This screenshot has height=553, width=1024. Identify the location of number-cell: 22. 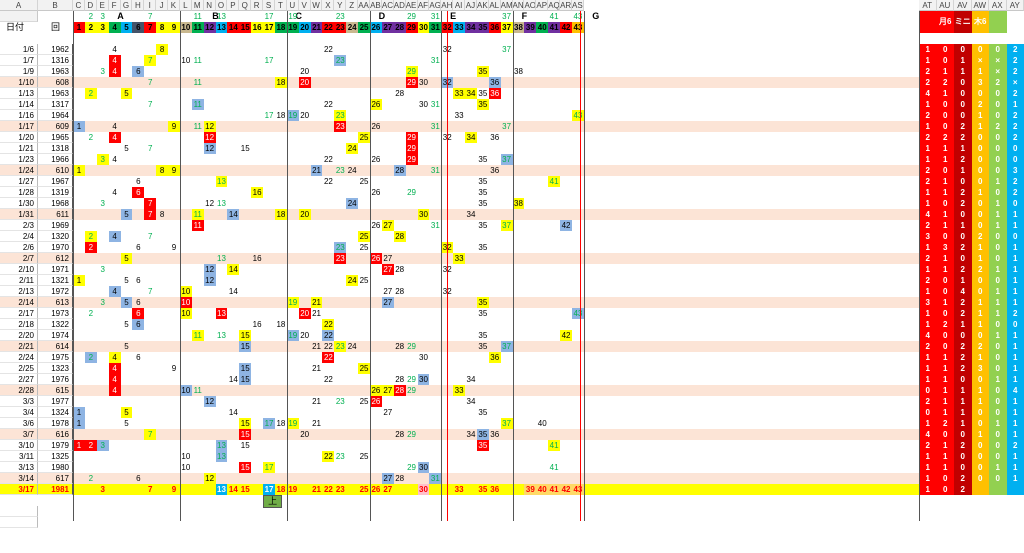
(328, 49).